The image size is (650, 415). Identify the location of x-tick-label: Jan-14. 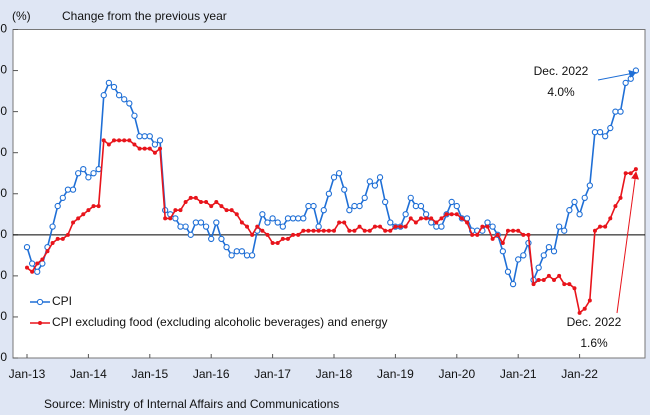
(88, 374).